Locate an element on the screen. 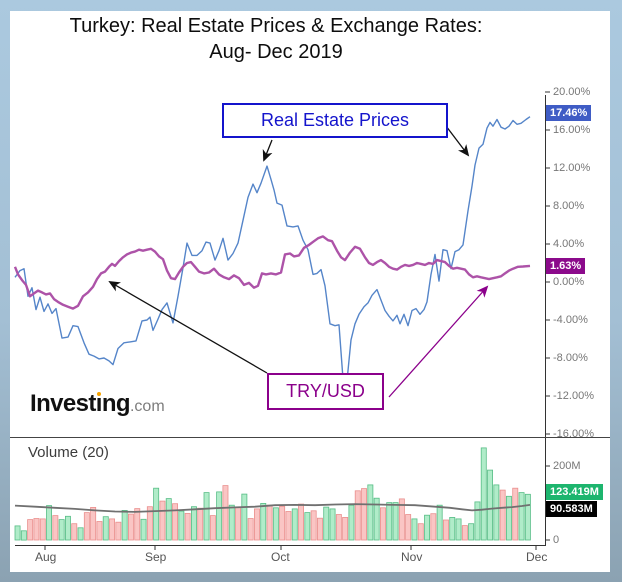 This screenshot has width=622, height=582. month-label: Nov is located at coordinates (412, 557).